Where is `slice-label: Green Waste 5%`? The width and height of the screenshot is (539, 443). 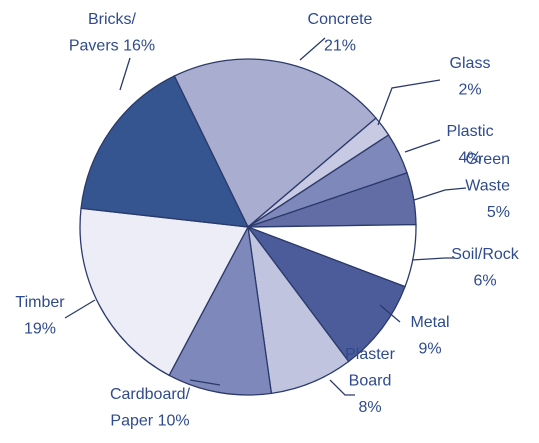 slice-label: Green Waste 5% is located at coordinates (487, 186).